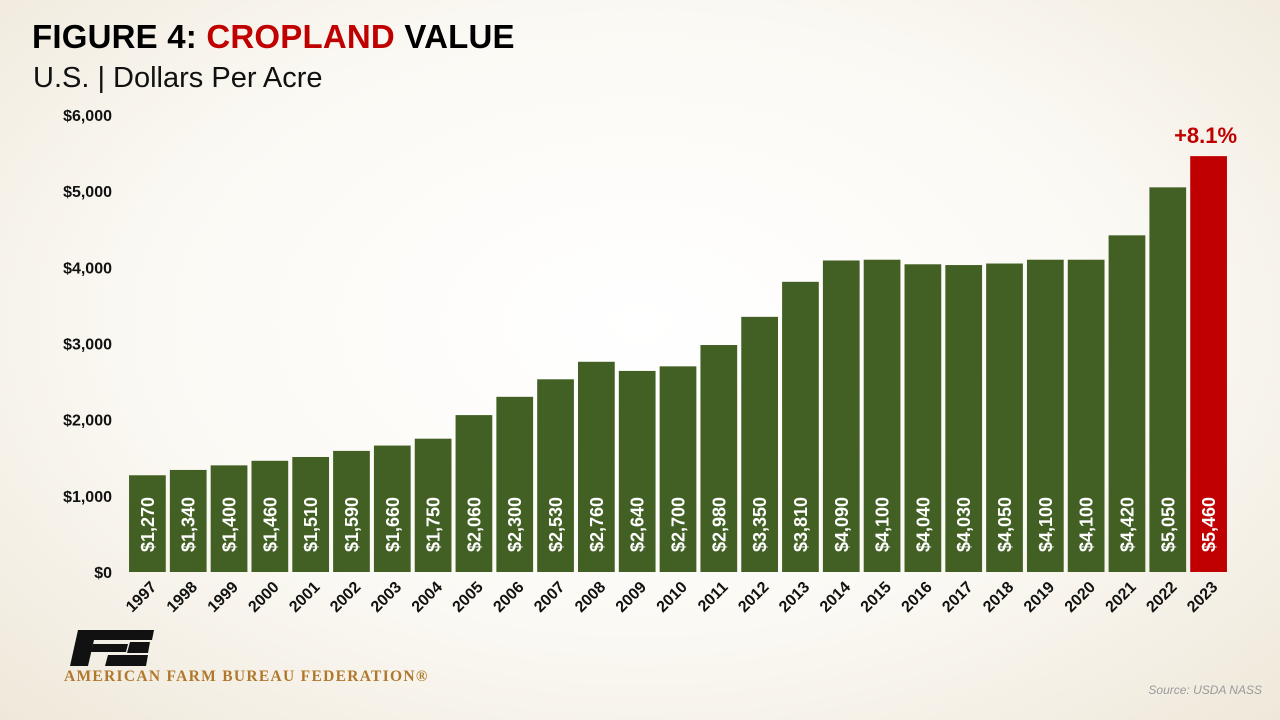  Describe the element at coordinates (1168, 524) in the screenshot. I see `value-label-2022: $5,050` at that location.